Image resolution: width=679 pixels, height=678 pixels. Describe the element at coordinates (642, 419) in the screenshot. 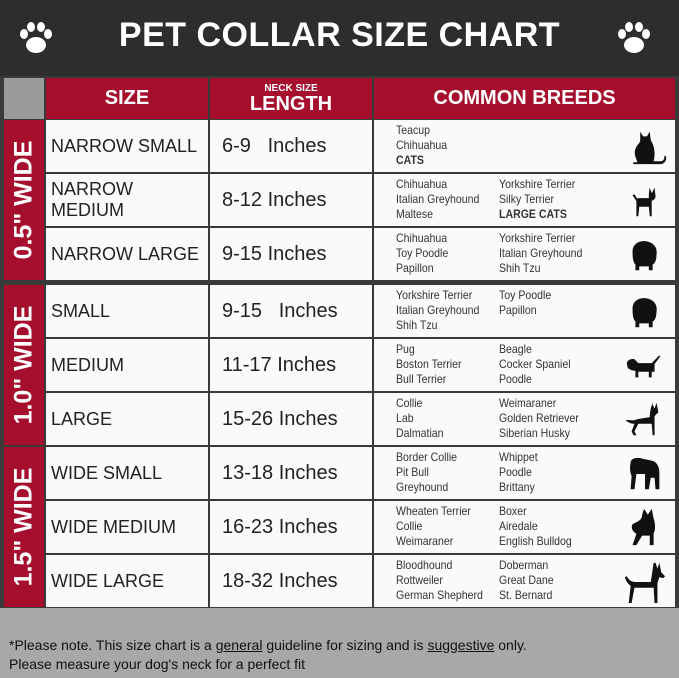

I see `shepherd-dog-icon` at that location.